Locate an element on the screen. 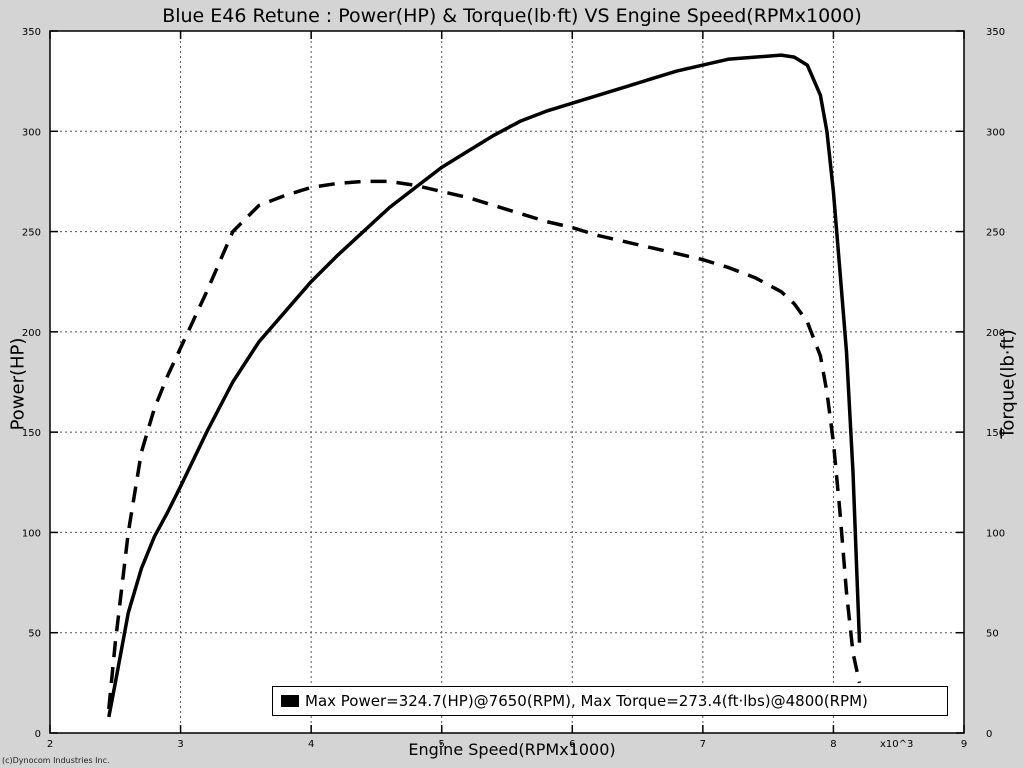 The width and height of the screenshot is (1024, 768). x-tick-label: 3 is located at coordinates (180, 744).